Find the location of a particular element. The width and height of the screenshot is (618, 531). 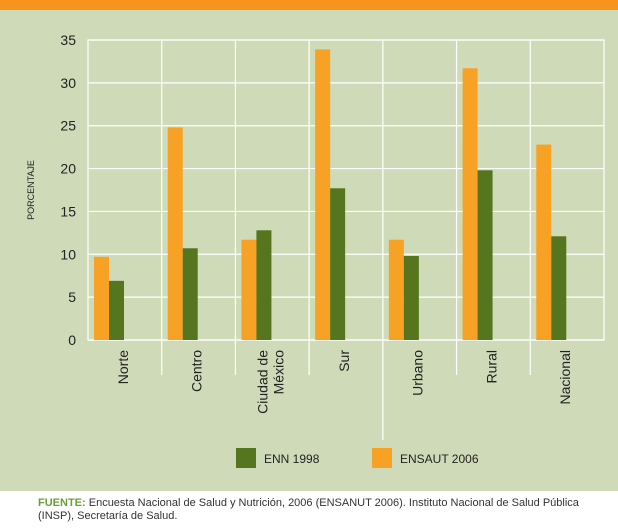

x-tick-label: Rural is located at coordinates (491, 366).